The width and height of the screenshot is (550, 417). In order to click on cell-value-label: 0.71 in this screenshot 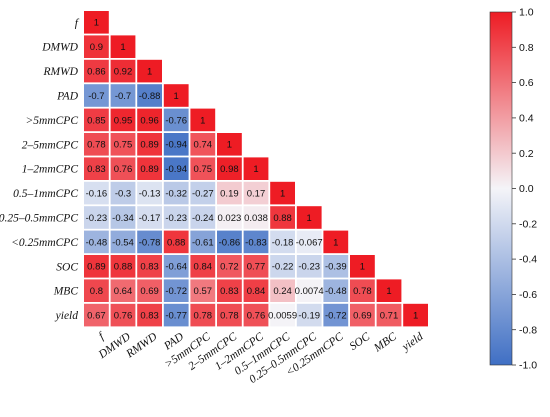, I will do `click(389, 316)`.